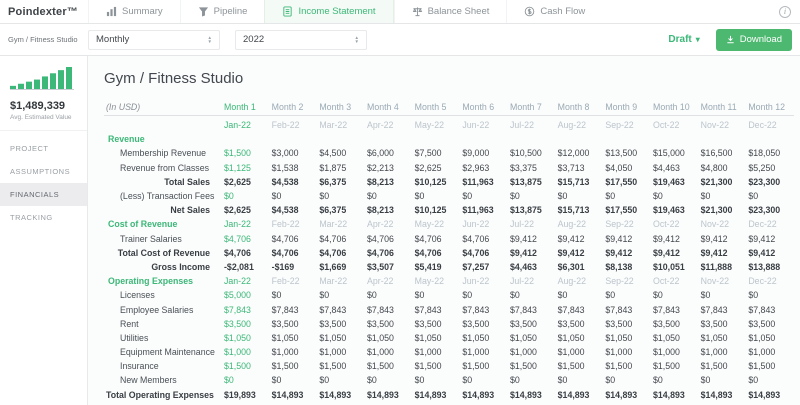 This screenshot has width=800, height=405. I want to click on sidebar-nav: PROJECT ASSUMPTIONS FINANCIALS TRACKING, so click(43, 183).